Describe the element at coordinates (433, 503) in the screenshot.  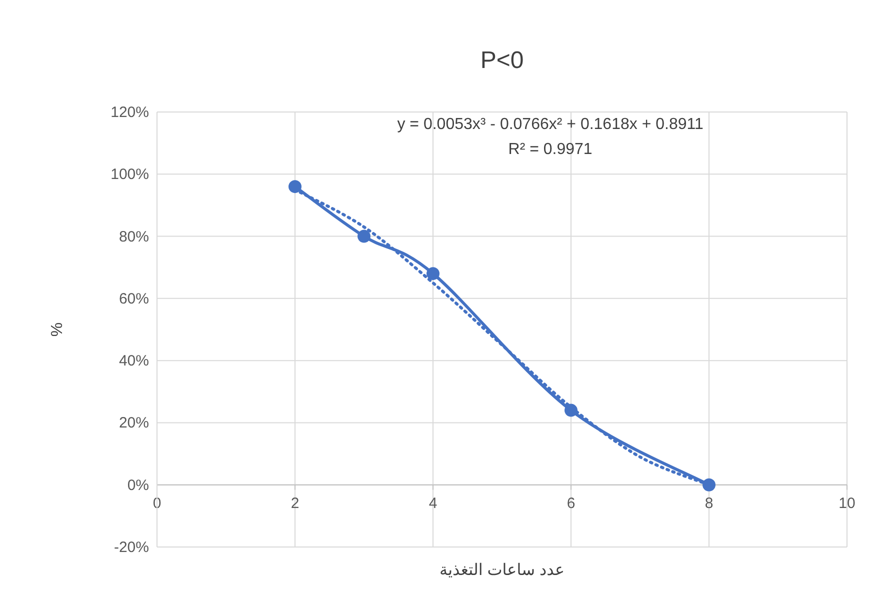
I see `x-tick-label: 4` at that location.